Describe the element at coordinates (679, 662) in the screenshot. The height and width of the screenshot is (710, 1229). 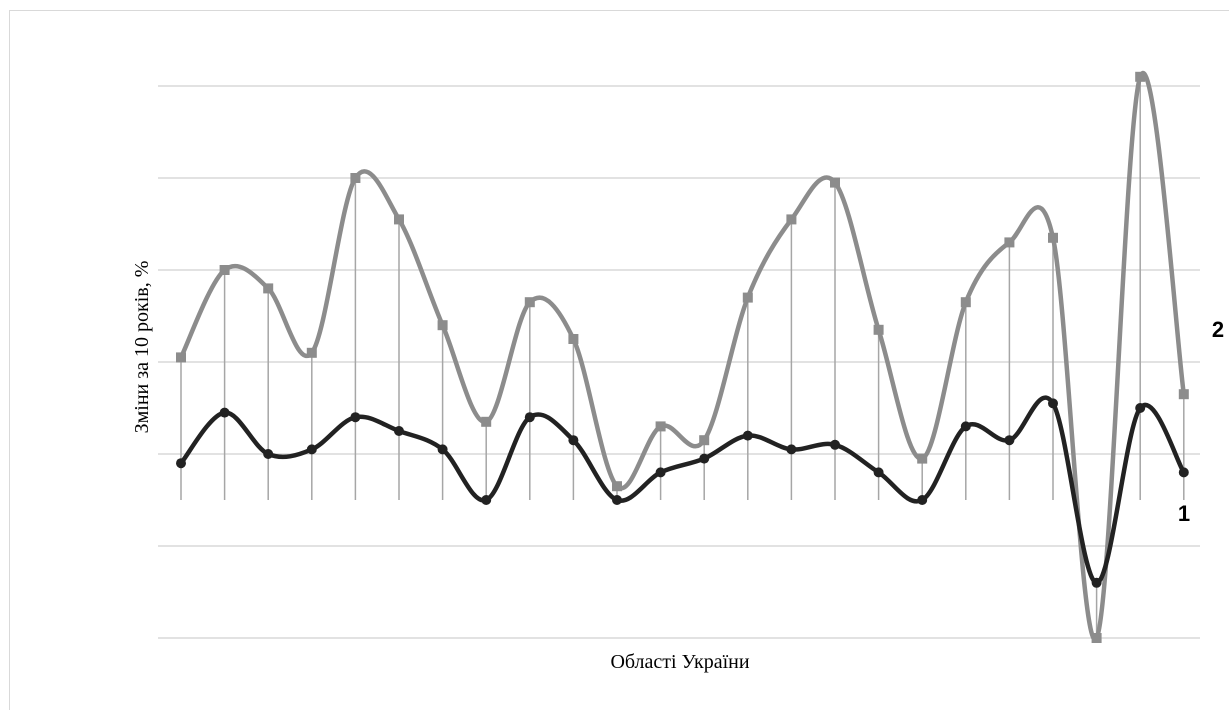
I see `x-axis-label: Області України` at that location.